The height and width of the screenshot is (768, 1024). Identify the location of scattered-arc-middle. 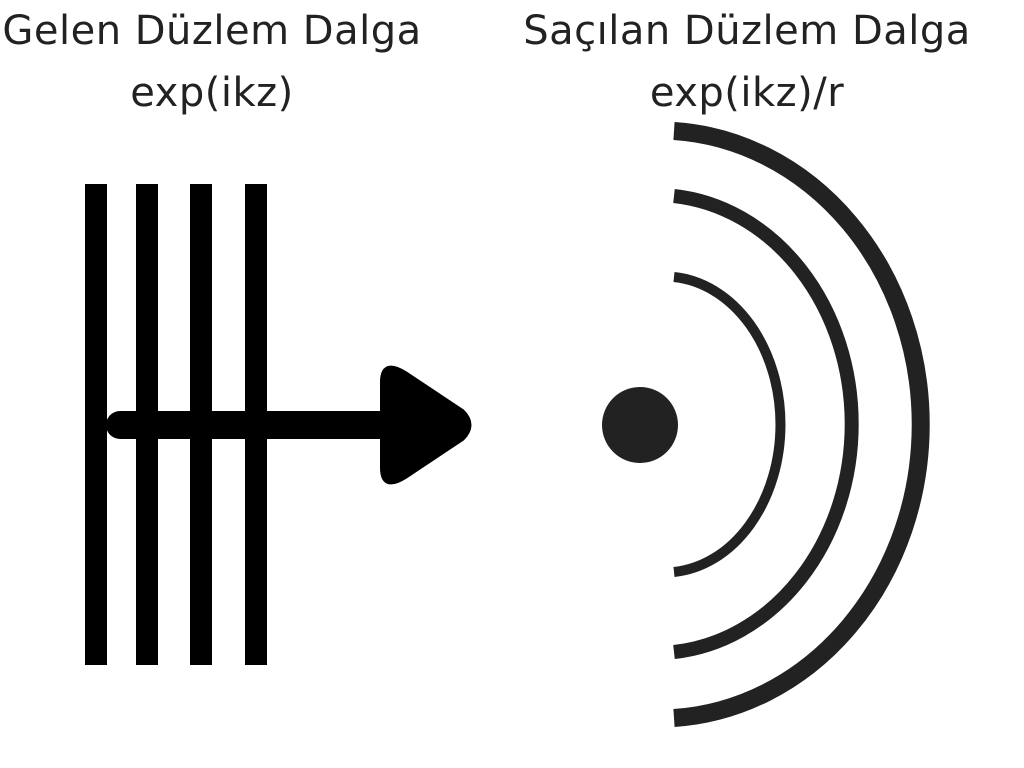
(766, 424).